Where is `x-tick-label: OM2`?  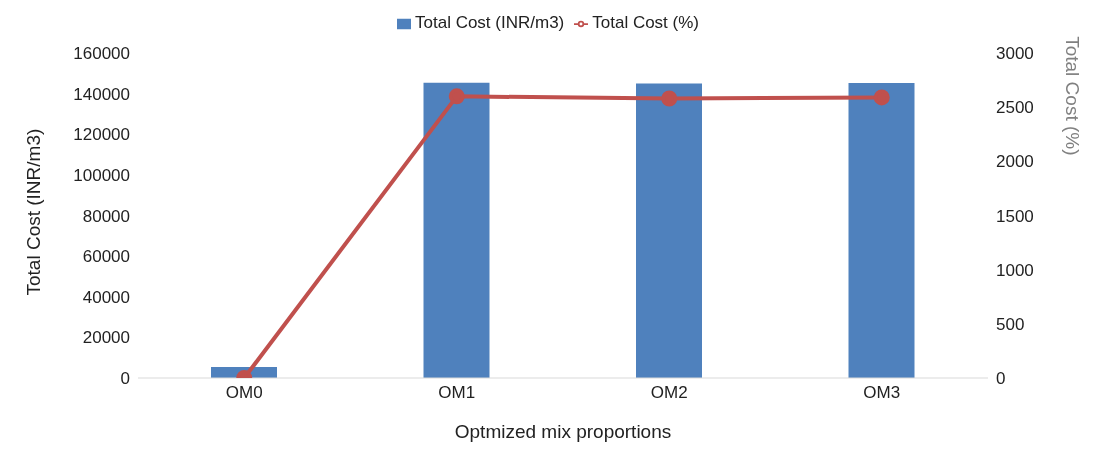 x-tick-label: OM2 is located at coordinates (669, 393).